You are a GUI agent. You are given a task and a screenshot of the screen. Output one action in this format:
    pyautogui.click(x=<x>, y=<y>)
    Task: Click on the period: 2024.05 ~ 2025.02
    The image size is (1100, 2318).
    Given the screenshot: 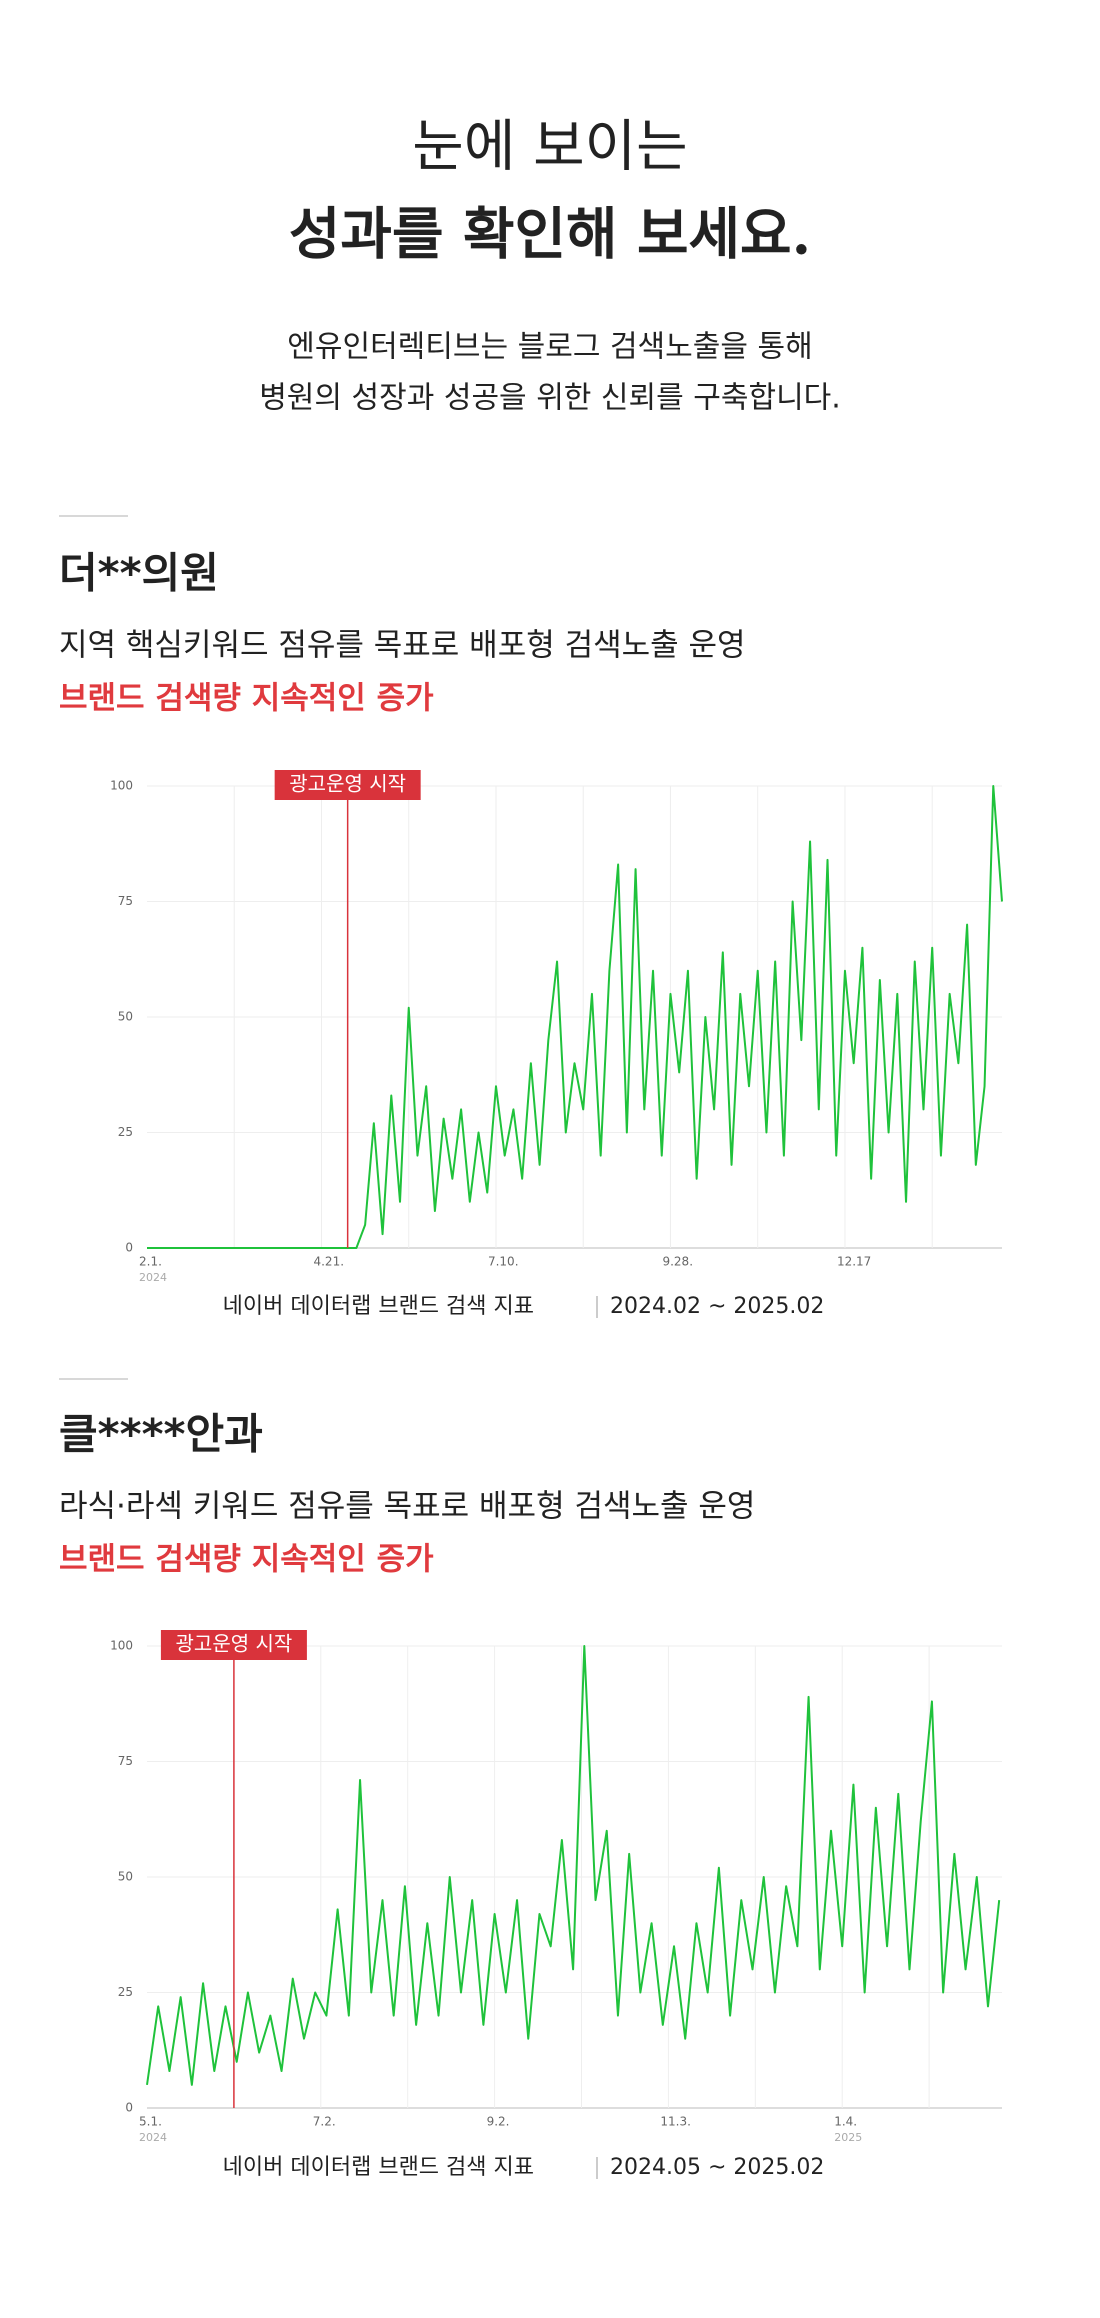 What is the action you would take?
    pyautogui.click(x=717, y=2167)
    